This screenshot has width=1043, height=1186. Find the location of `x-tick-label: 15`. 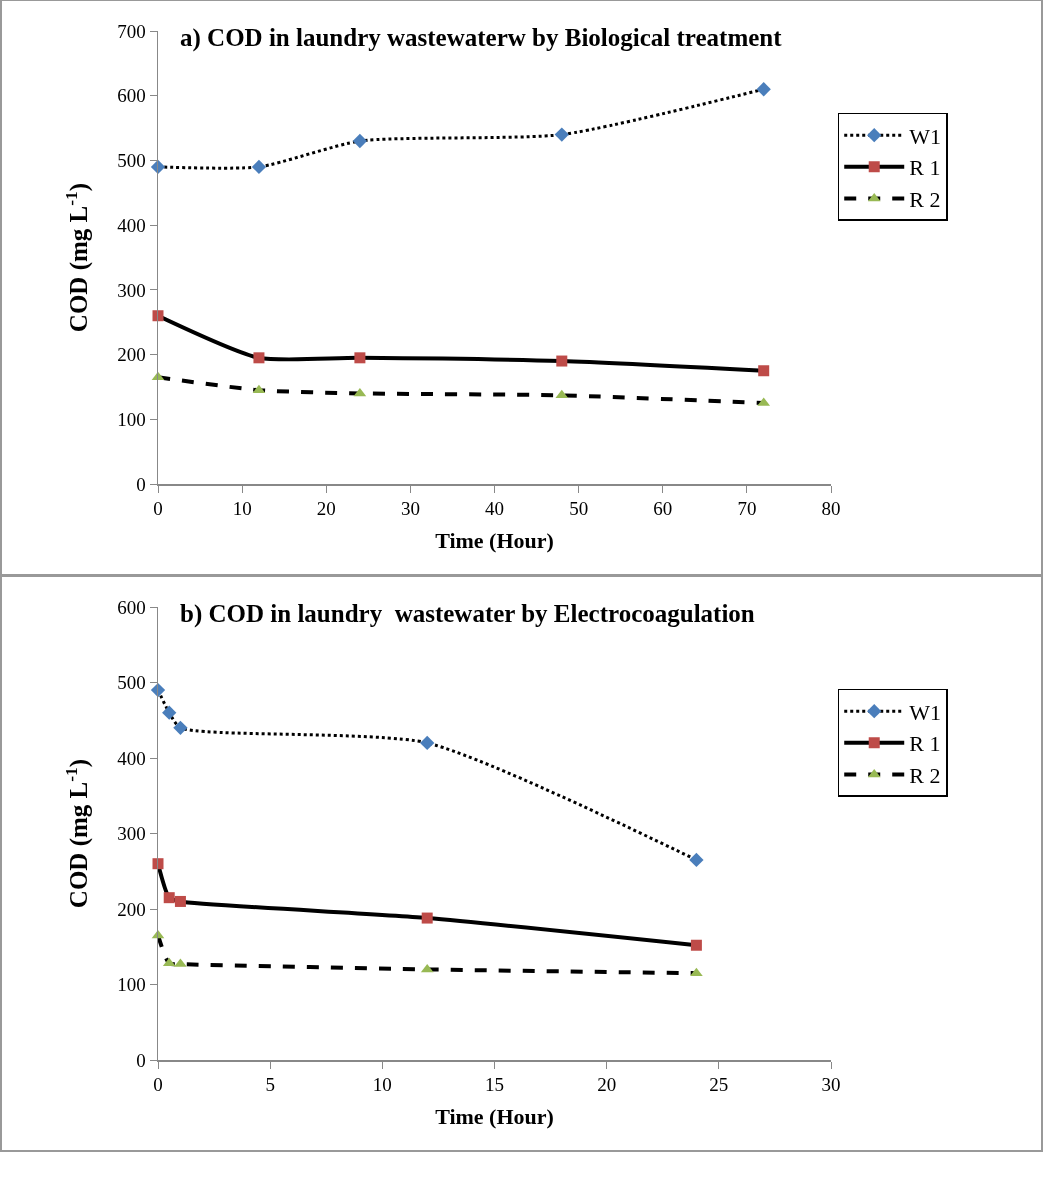

x-tick-label: 15 is located at coordinates (494, 1085).